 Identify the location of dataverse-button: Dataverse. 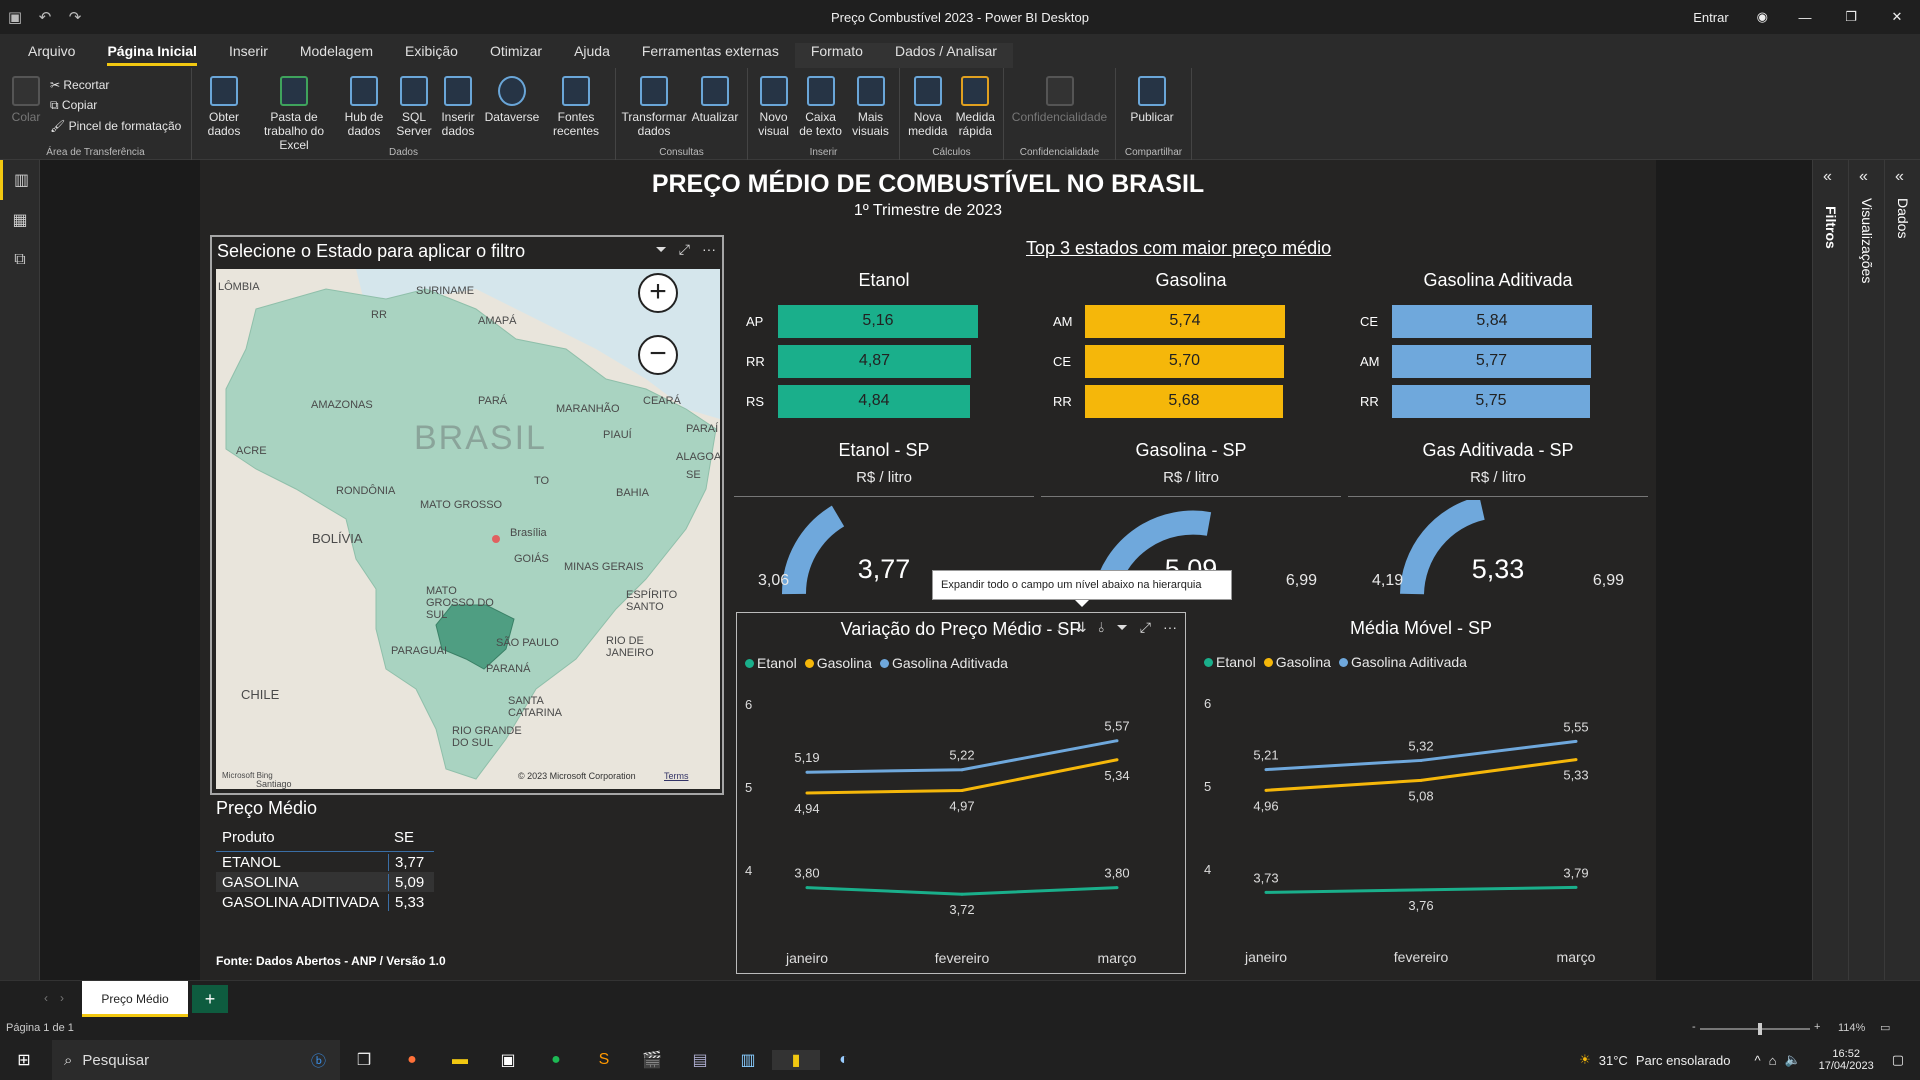
(512, 116).